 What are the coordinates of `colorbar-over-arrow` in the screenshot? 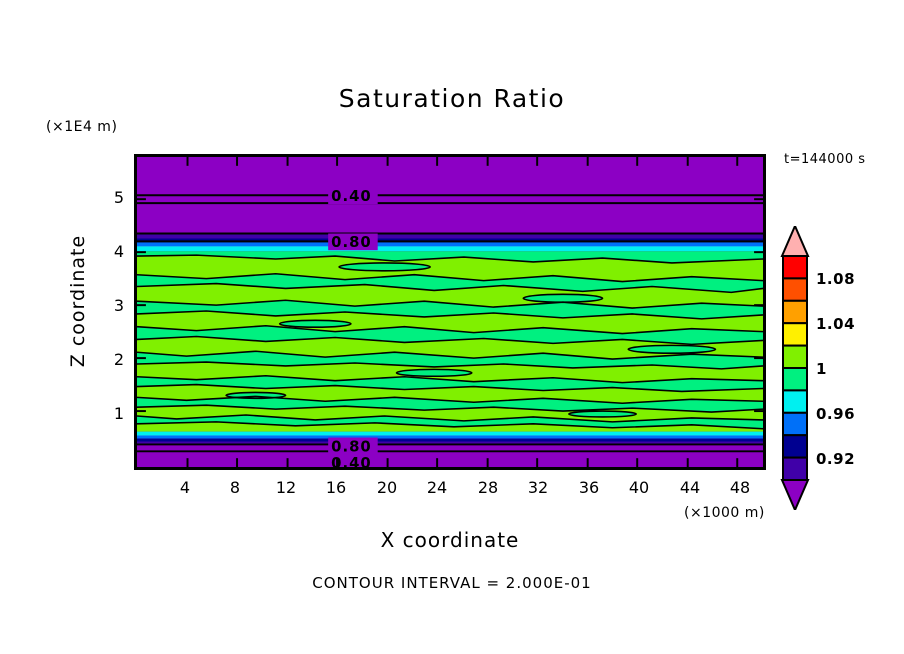 It's located at (795, 240).